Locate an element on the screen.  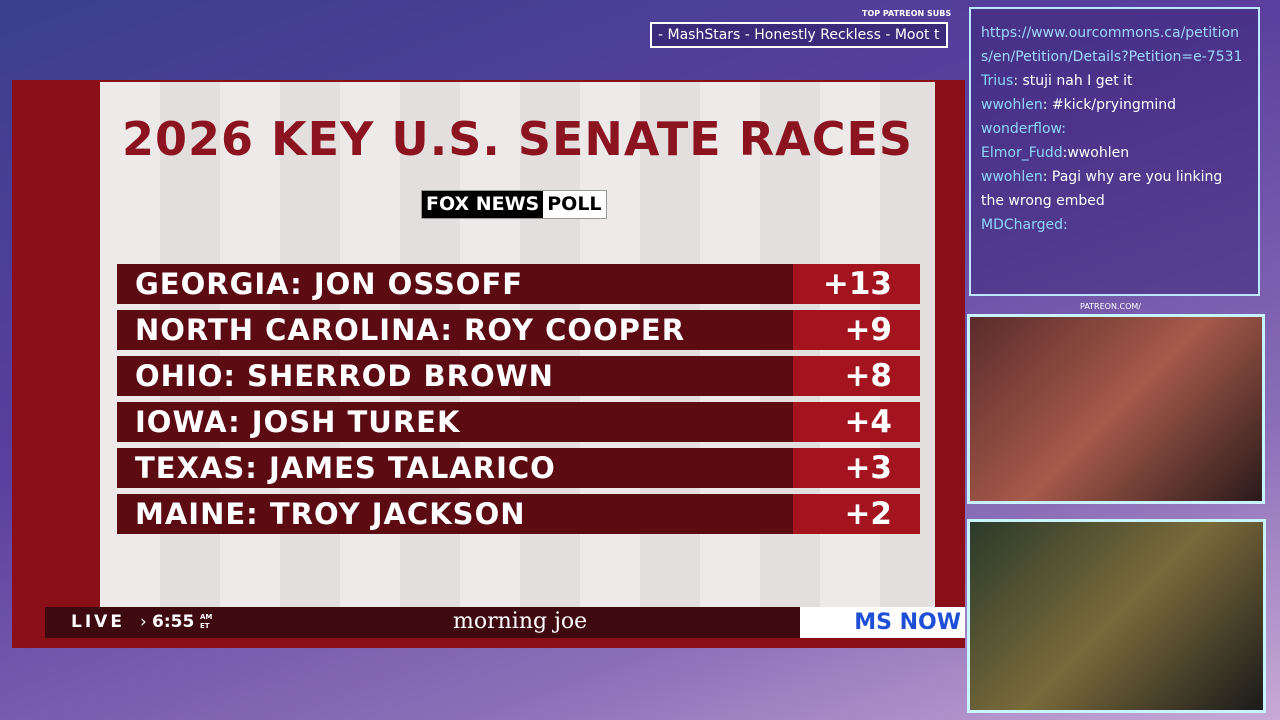
race-row: TEXAS: JAMES TALARICO +3 is located at coordinates (518, 468).